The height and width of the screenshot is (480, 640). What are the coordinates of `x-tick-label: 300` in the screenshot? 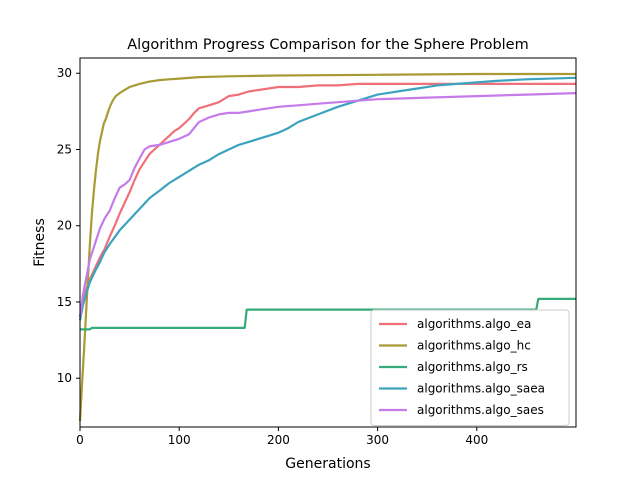 It's located at (377, 440).